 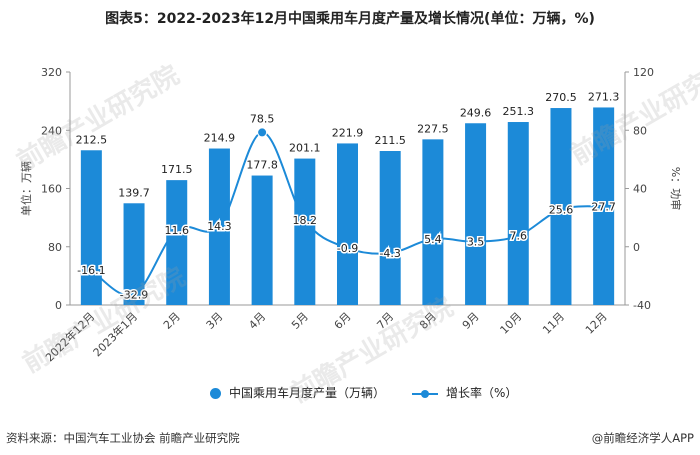 What do you see at coordinates (433, 239) in the screenshot?
I see `growth-value-label: 5.4` at bounding box center [433, 239].